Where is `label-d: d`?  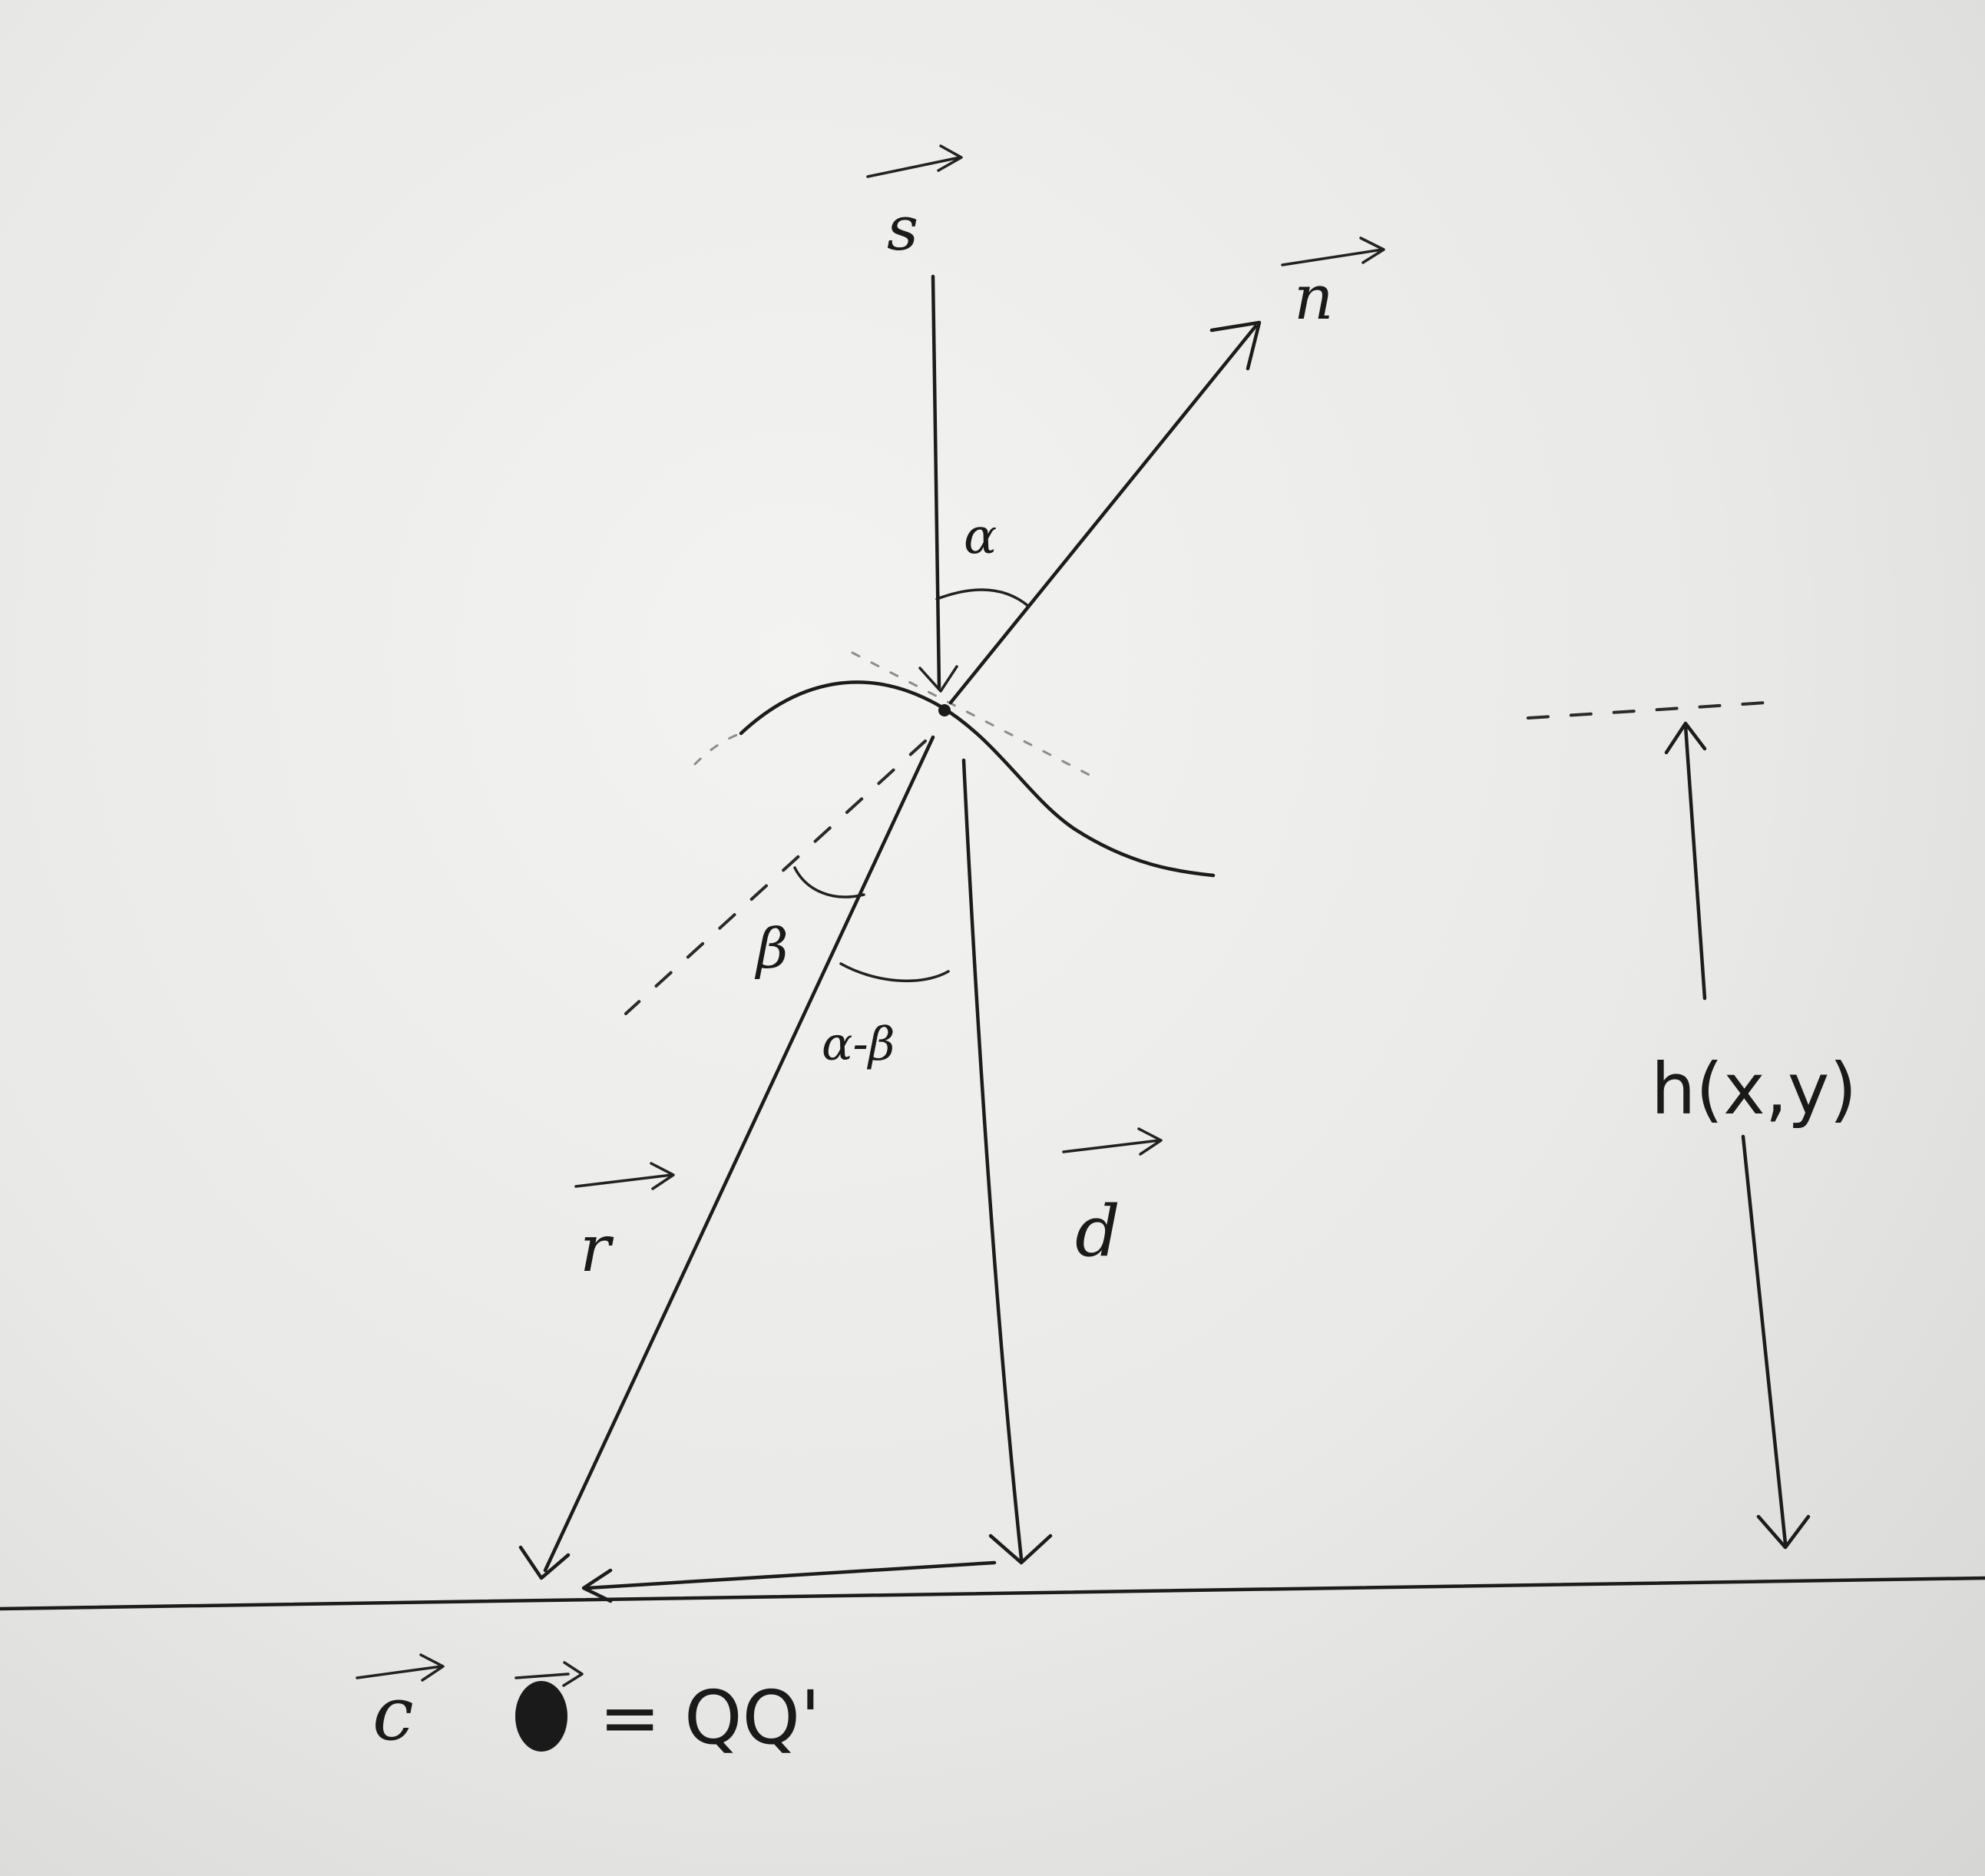 label-d: d is located at coordinates (1097, 1231).